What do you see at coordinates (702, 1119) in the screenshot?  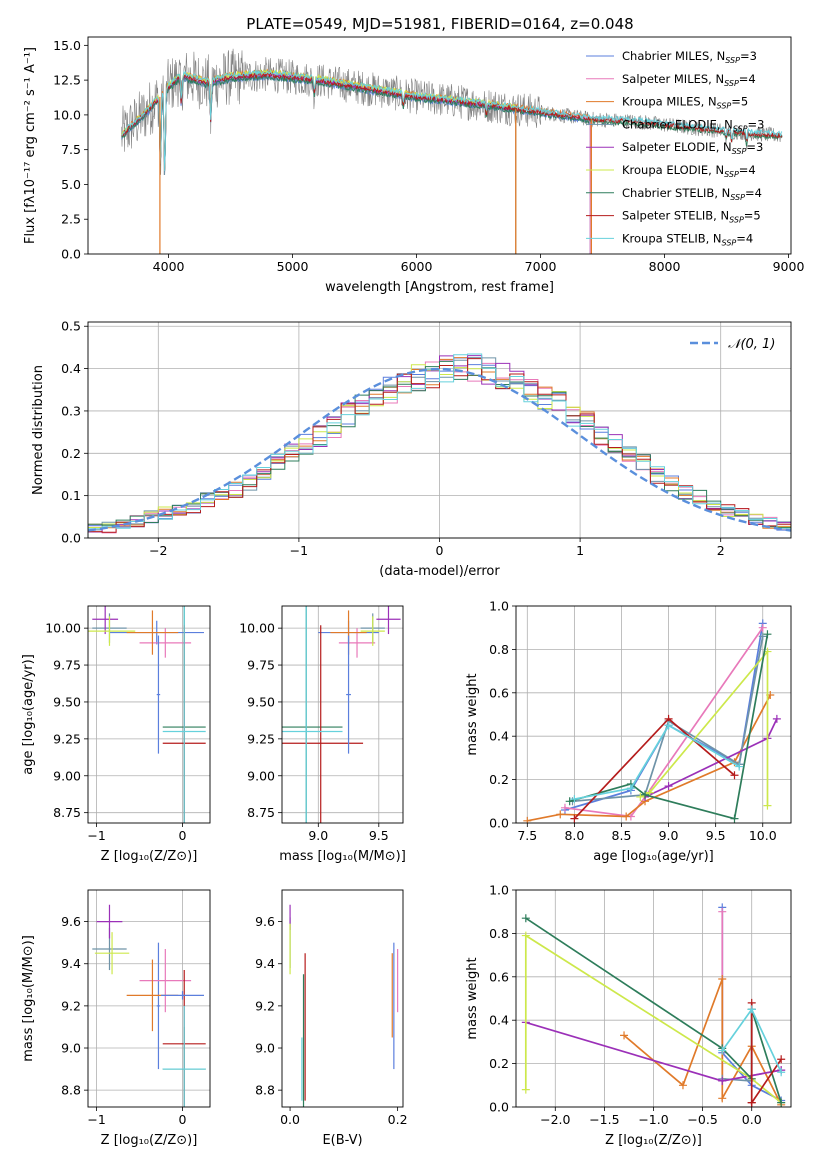 I see `x-tick-label: −0.5` at bounding box center [702, 1119].